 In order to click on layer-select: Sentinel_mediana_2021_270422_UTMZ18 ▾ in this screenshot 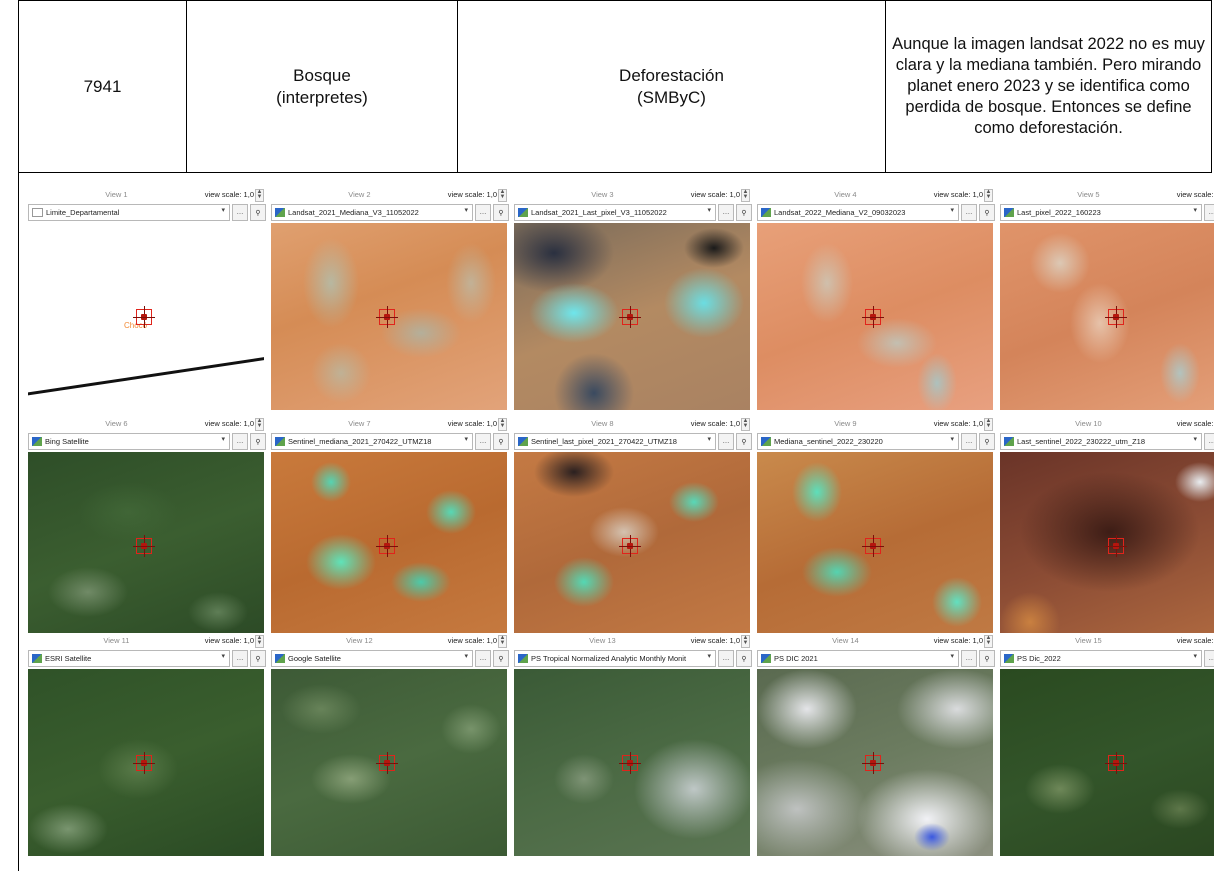, I will do `click(372, 441)`.